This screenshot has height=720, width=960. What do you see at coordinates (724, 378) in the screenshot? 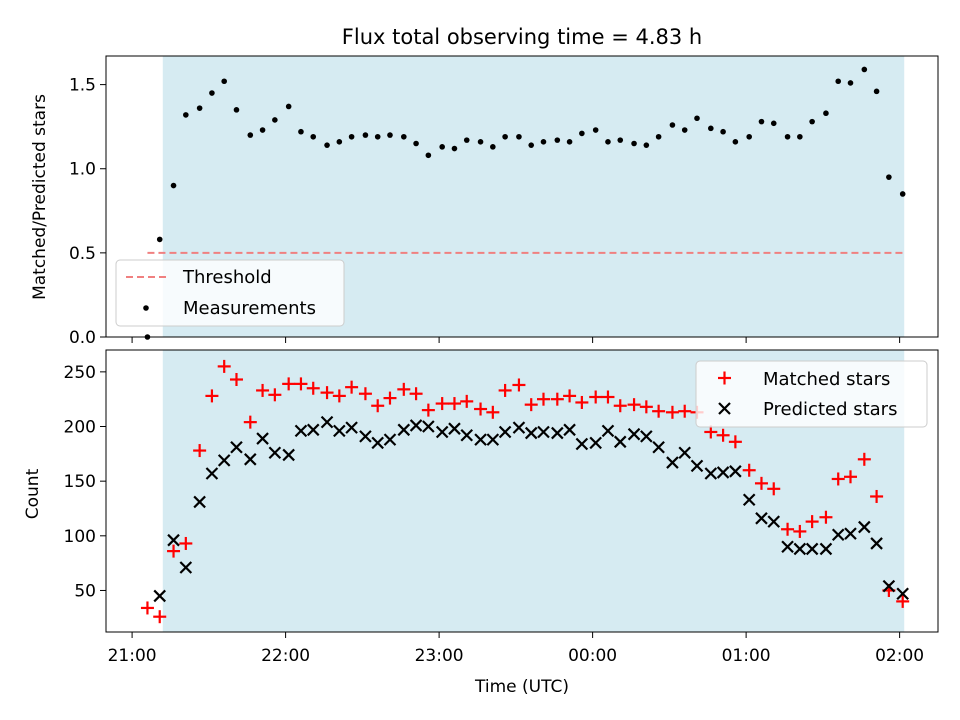
I see `legend-matched-swatch` at bounding box center [724, 378].